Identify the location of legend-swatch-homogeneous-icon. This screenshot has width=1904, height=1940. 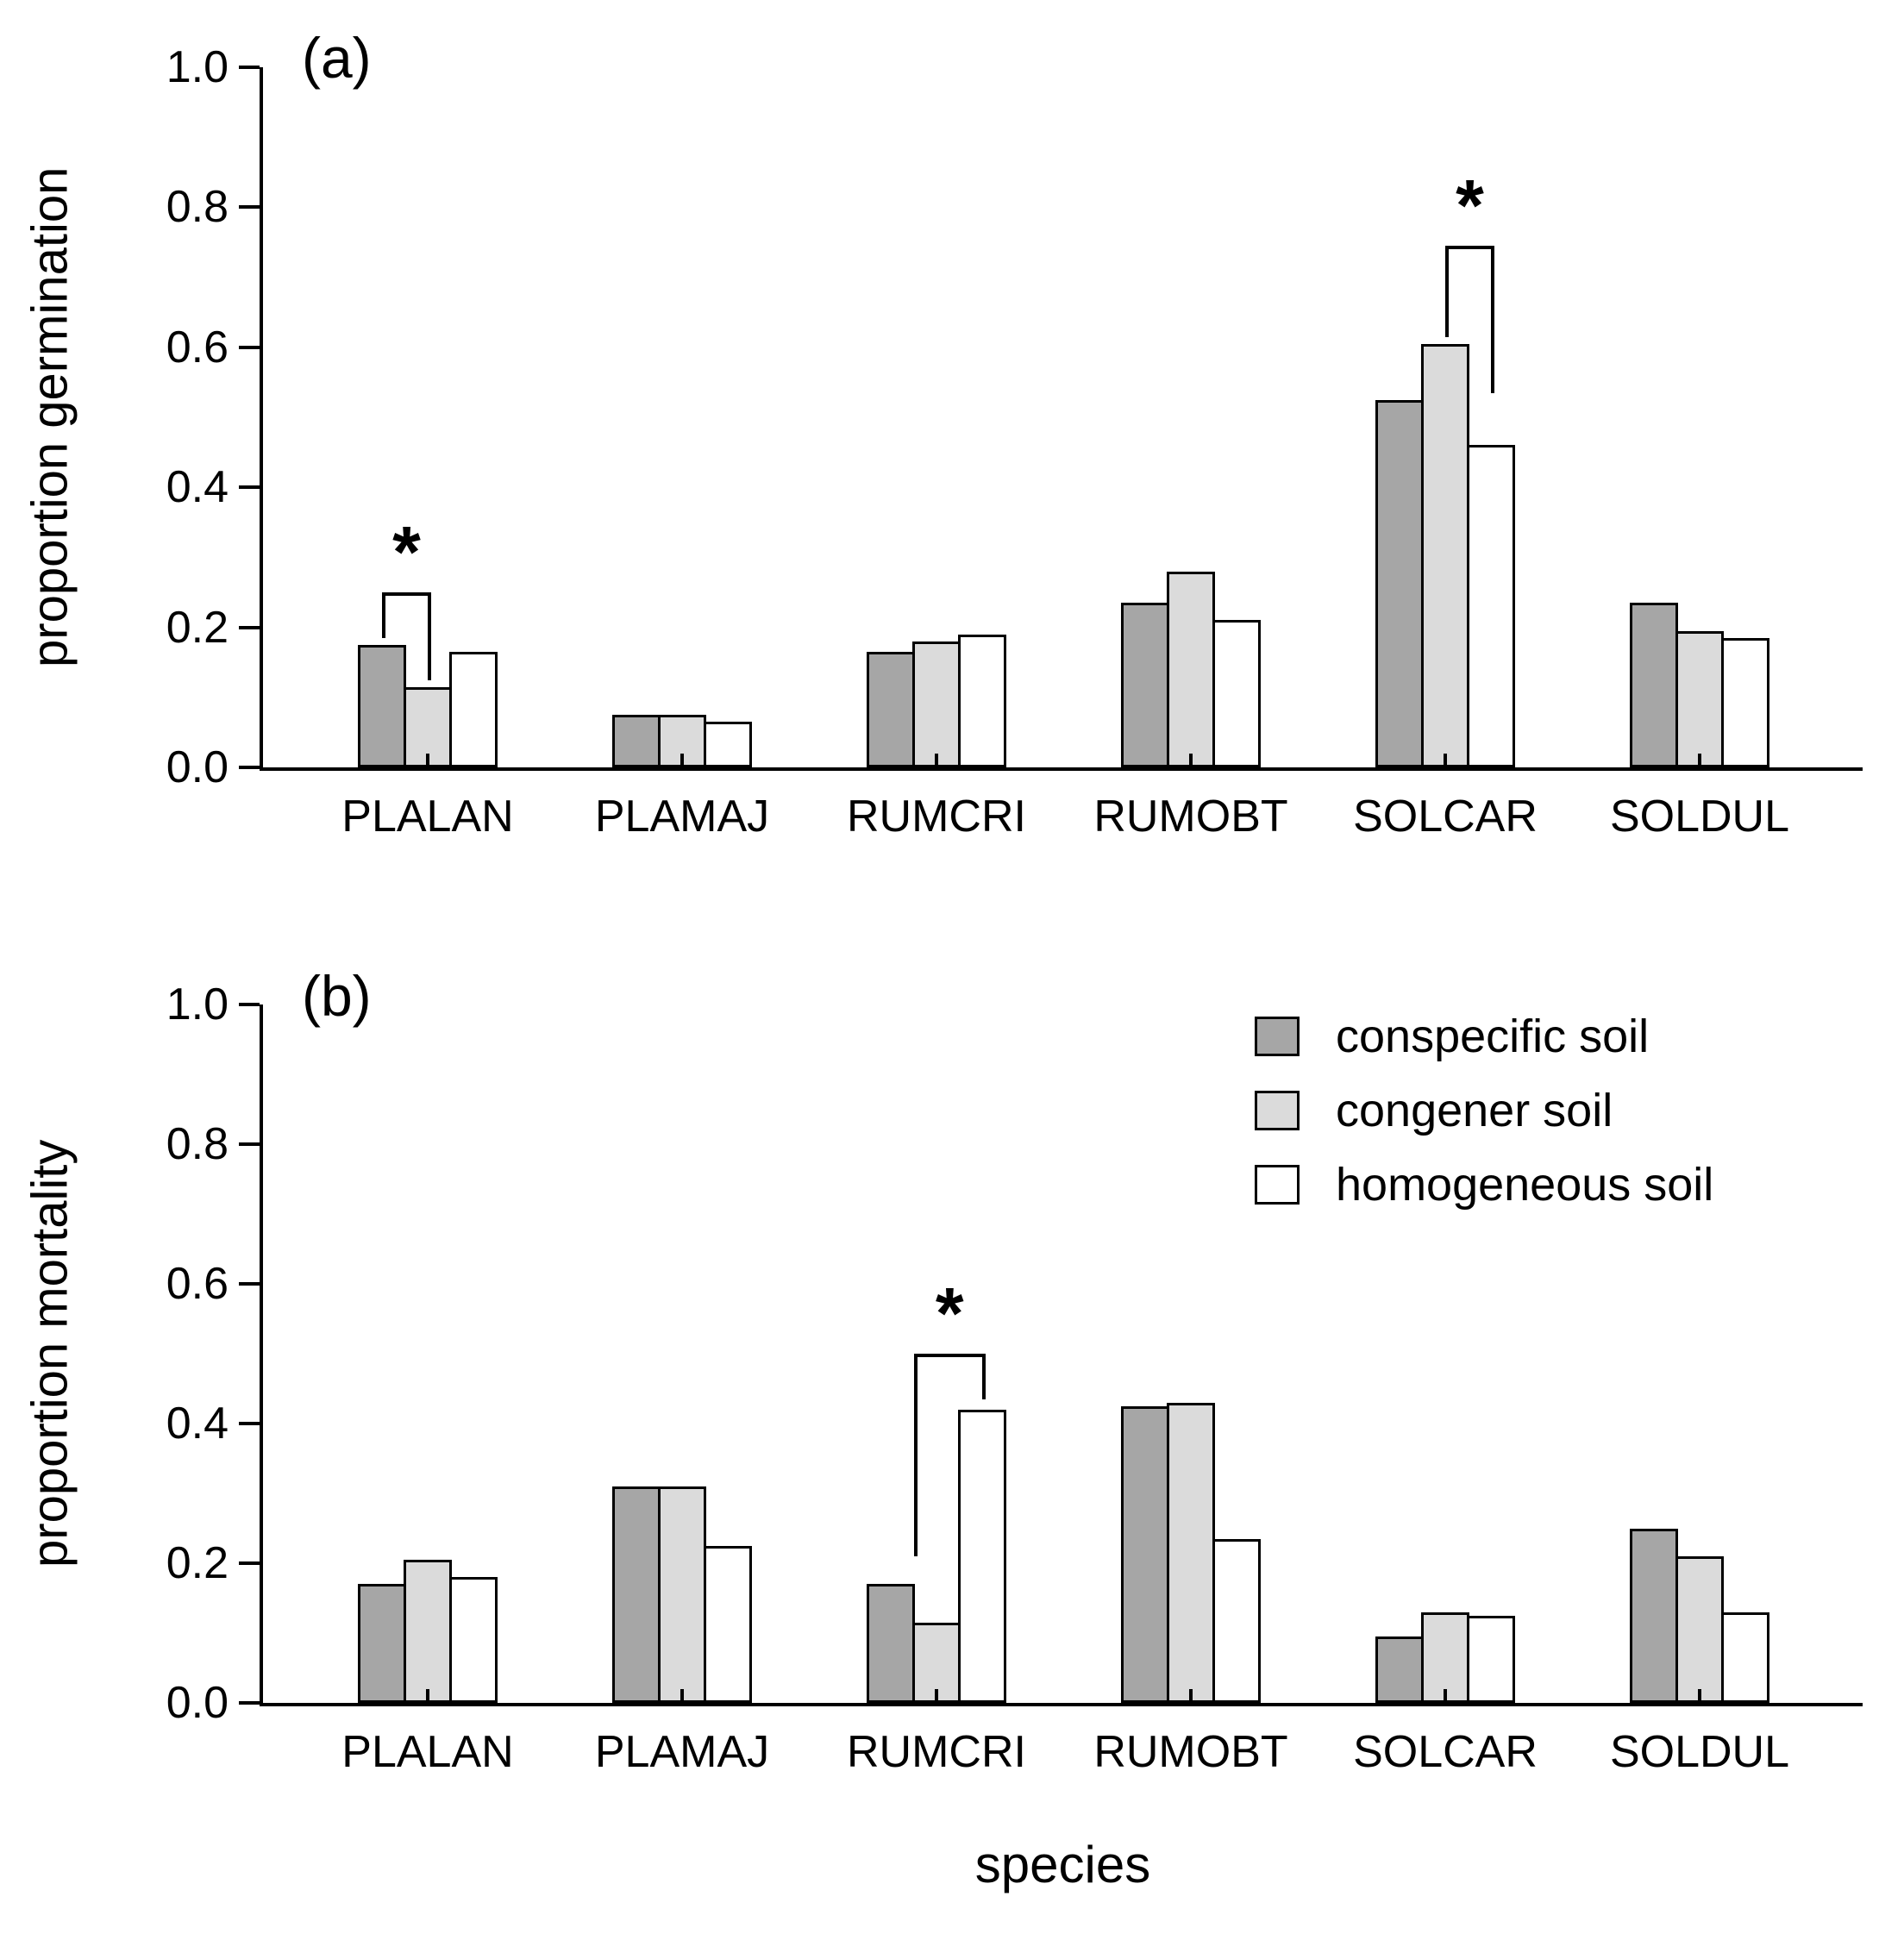
(1277, 1185).